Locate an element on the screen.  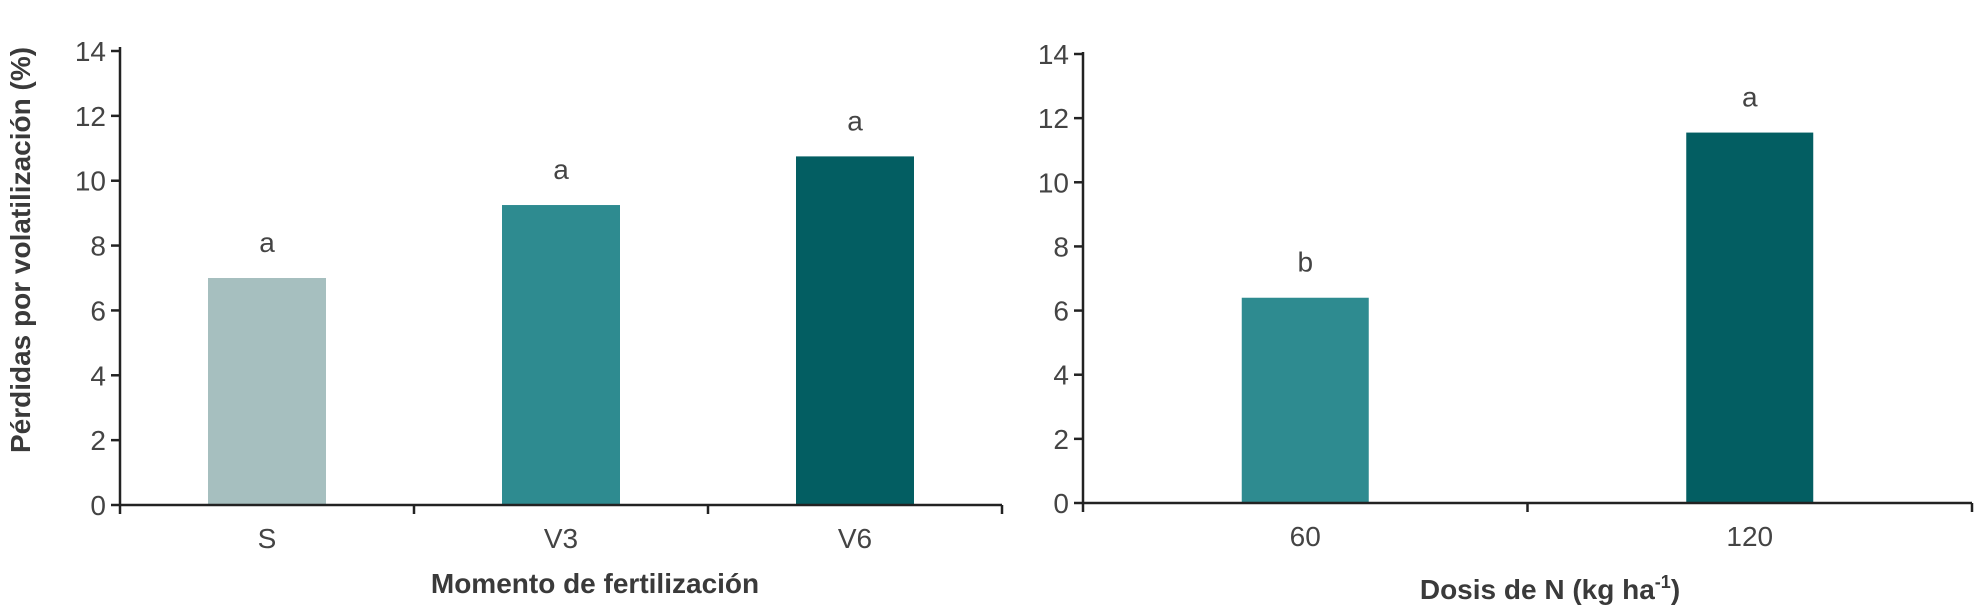
y-axis-title: Pérdidas por volatilización (%) is located at coordinates (20, 250).